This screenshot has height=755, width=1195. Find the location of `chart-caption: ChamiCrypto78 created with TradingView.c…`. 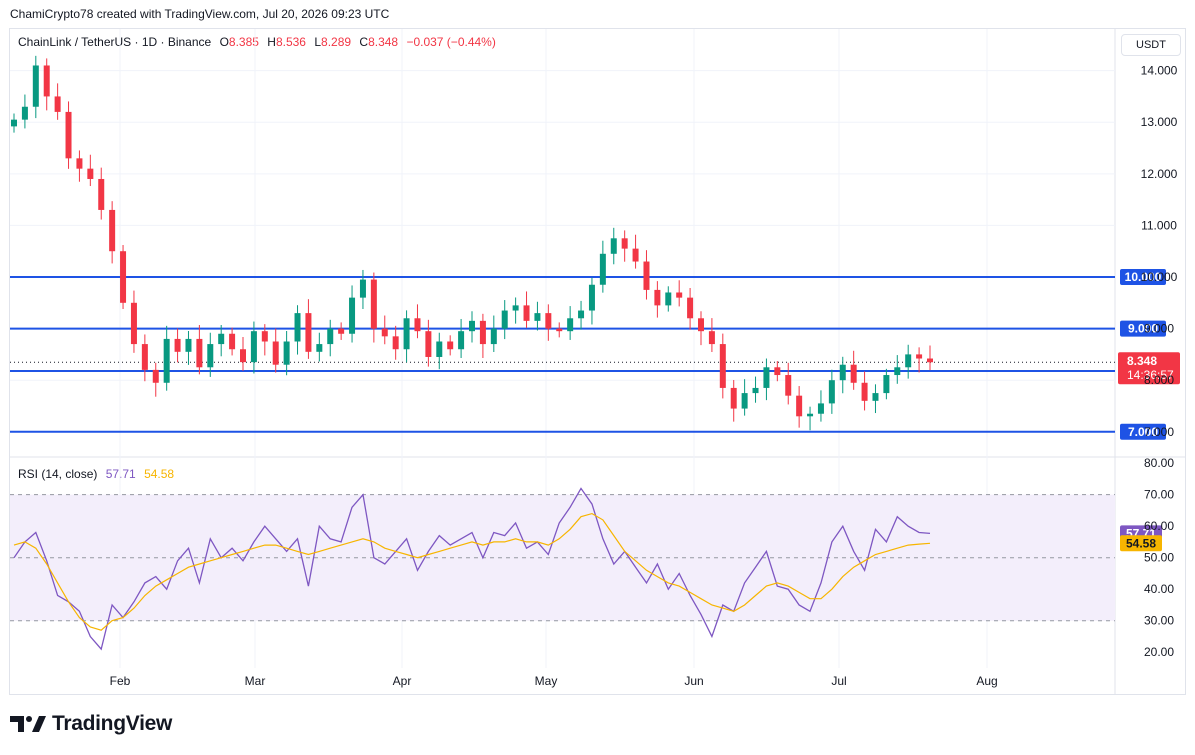

chart-caption: ChamiCrypto78 created with TradingView.c… is located at coordinates (200, 14).